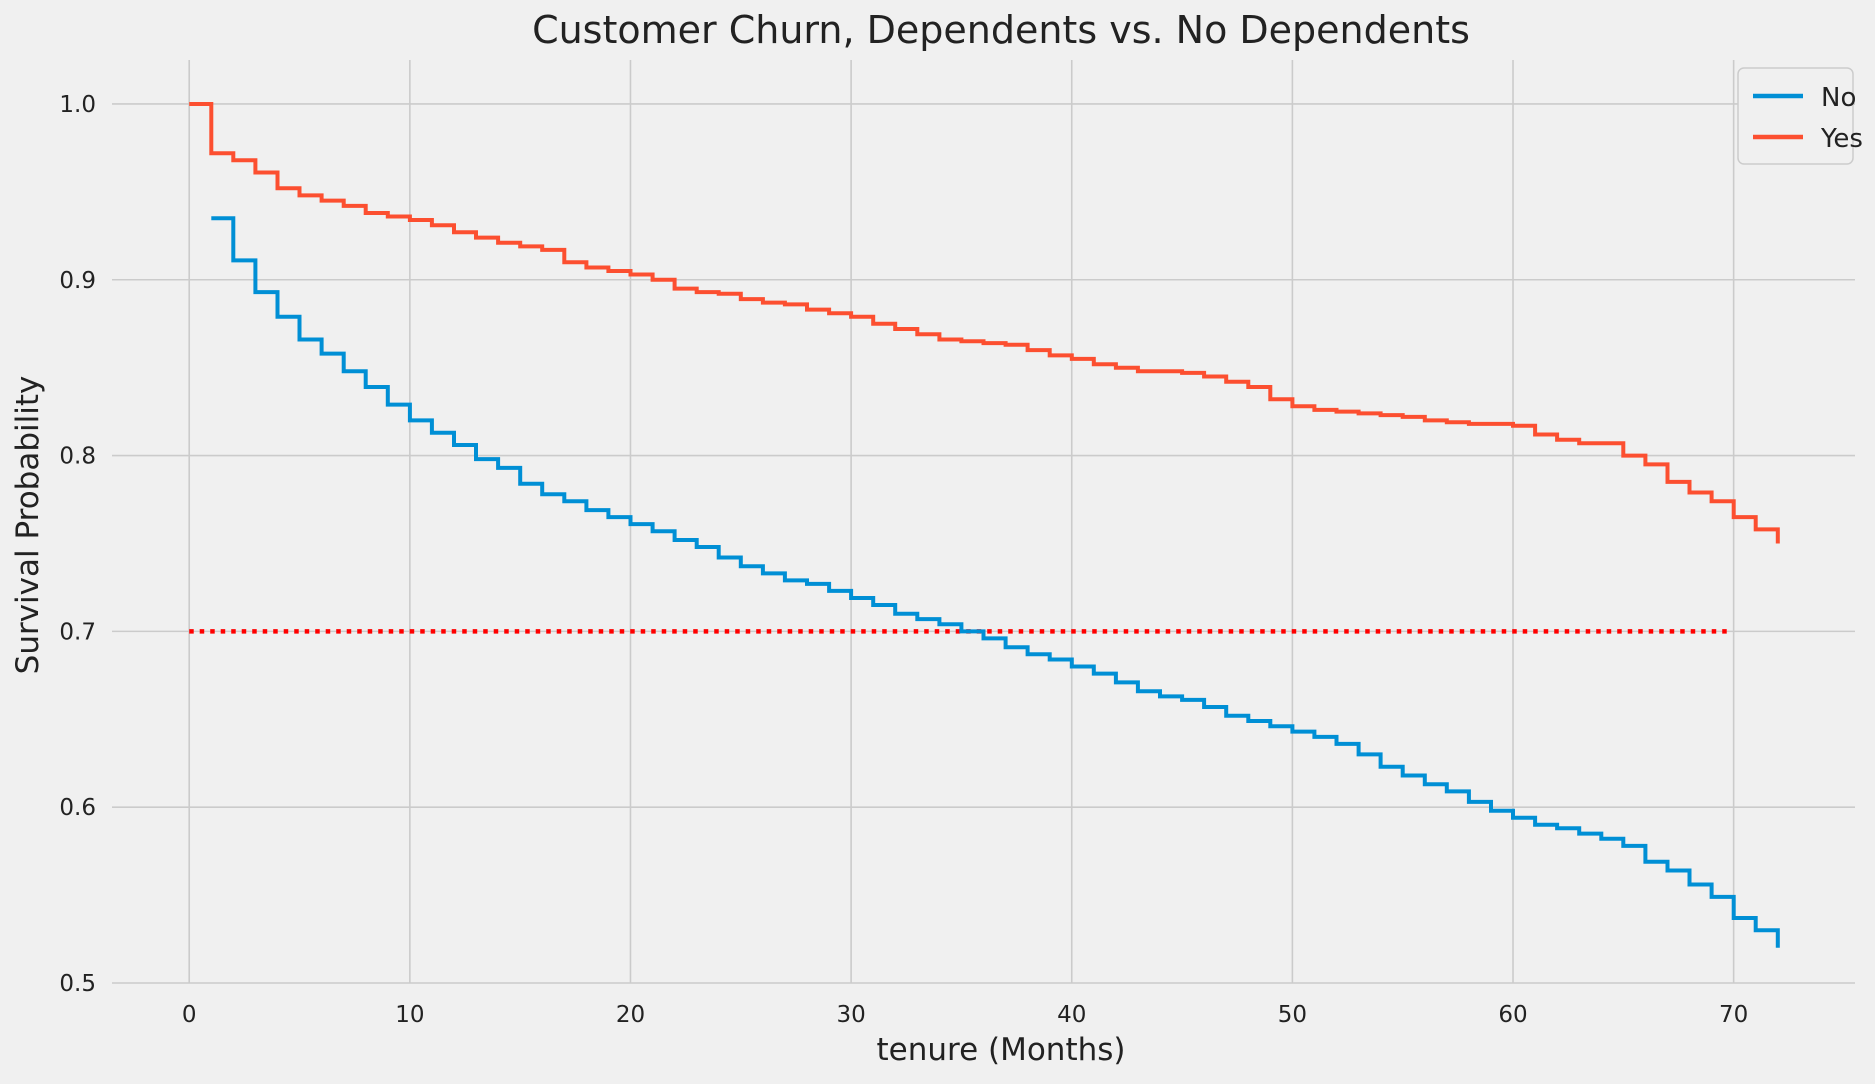 This screenshot has height=1084, width=1875. What do you see at coordinates (1733, 1015) in the screenshot?
I see `x-tick-label-70: 70` at bounding box center [1733, 1015].